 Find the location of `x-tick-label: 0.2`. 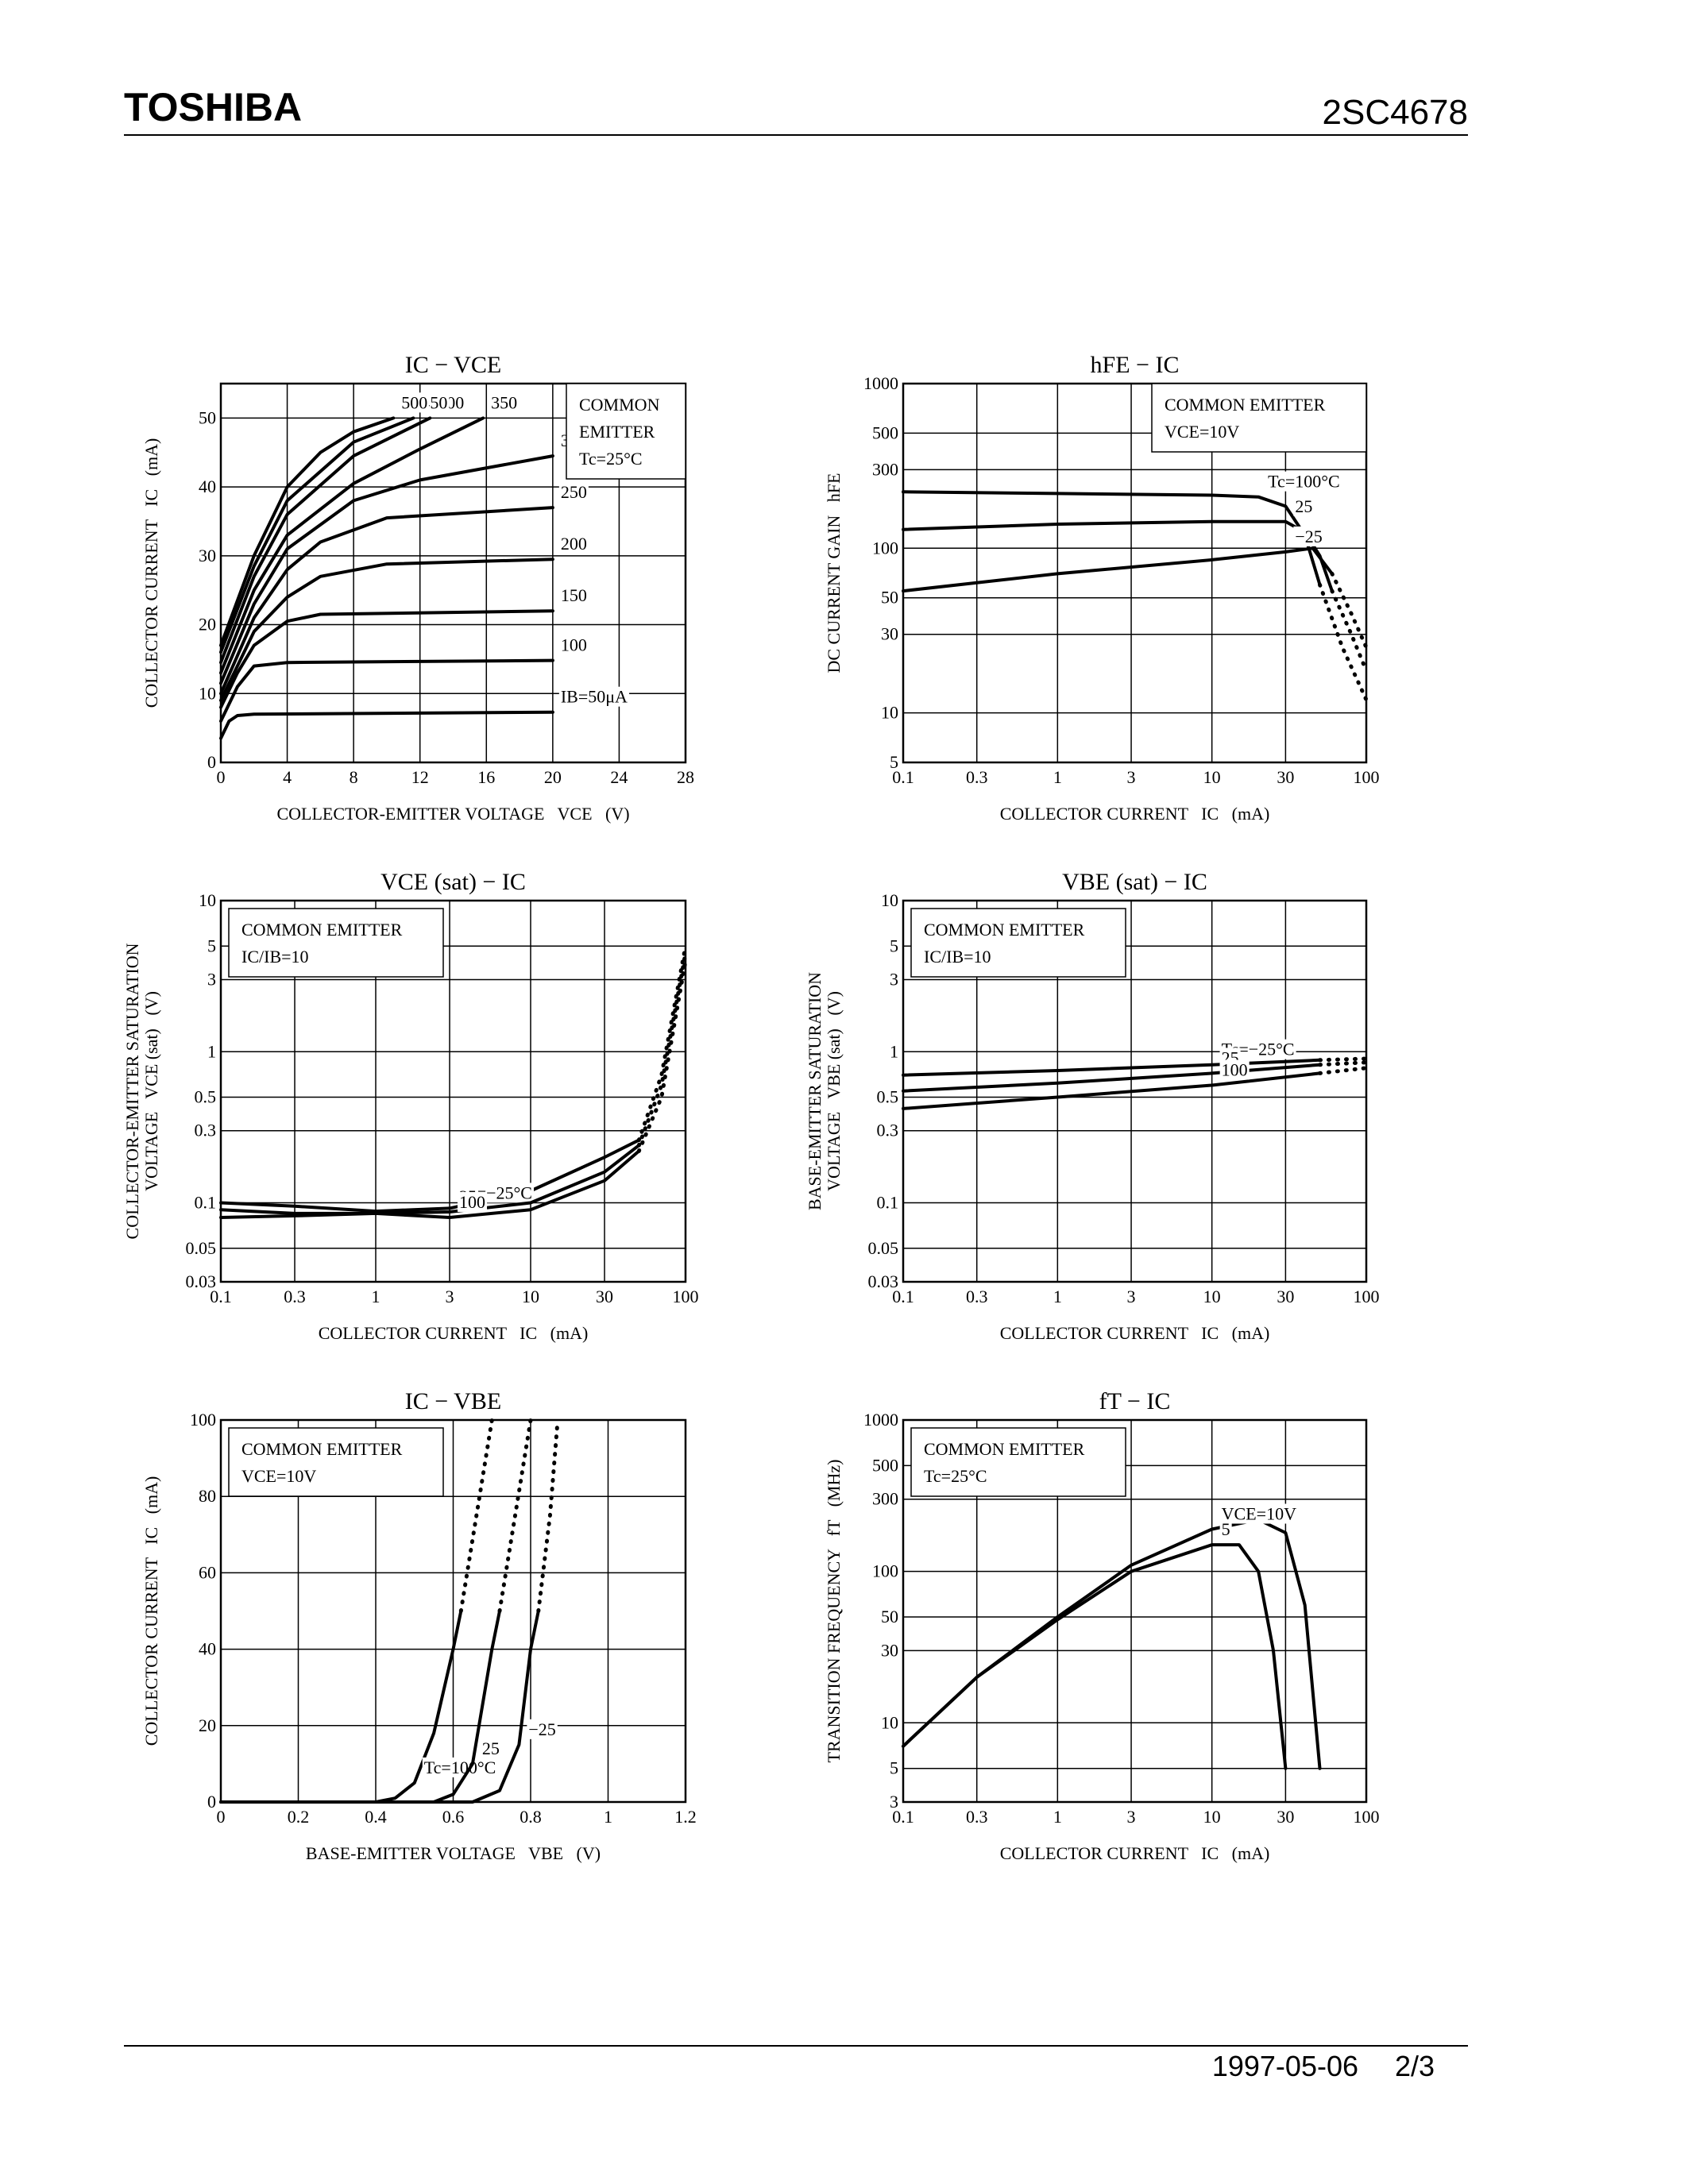

x-tick-label: 0.2 is located at coordinates (299, 1817).